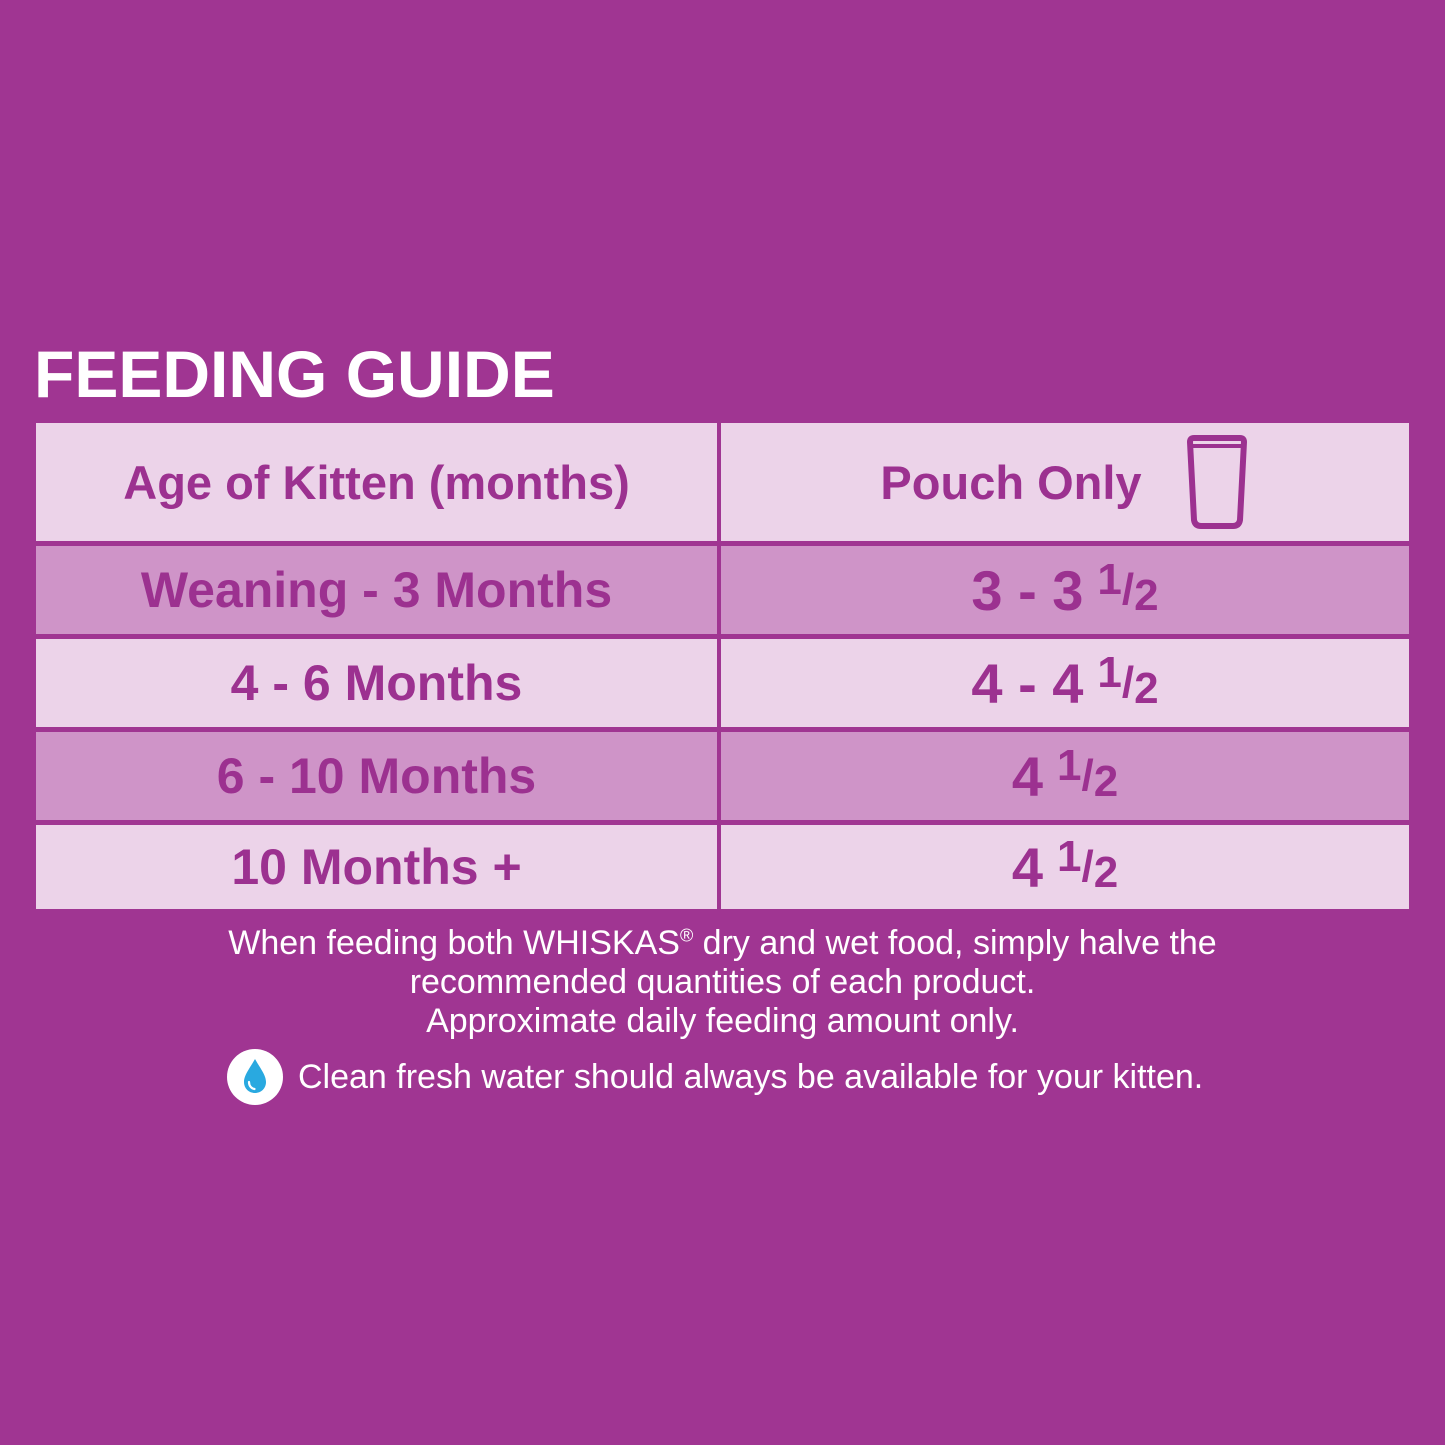 This screenshot has height=1445, width=1445. I want to click on age-cell: 10 Months +, so click(376, 867).